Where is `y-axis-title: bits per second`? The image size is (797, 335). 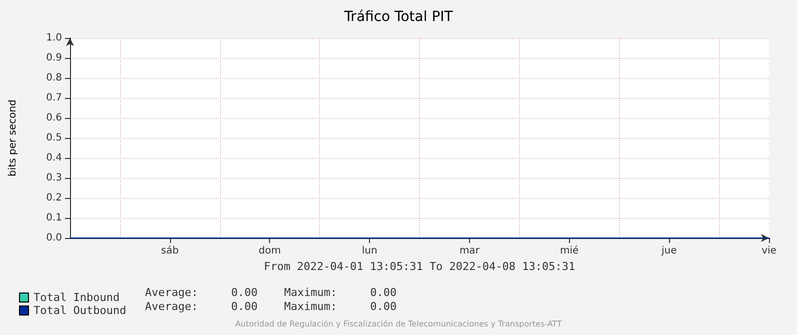 y-axis-title: bits per second is located at coordinates (13, 138).